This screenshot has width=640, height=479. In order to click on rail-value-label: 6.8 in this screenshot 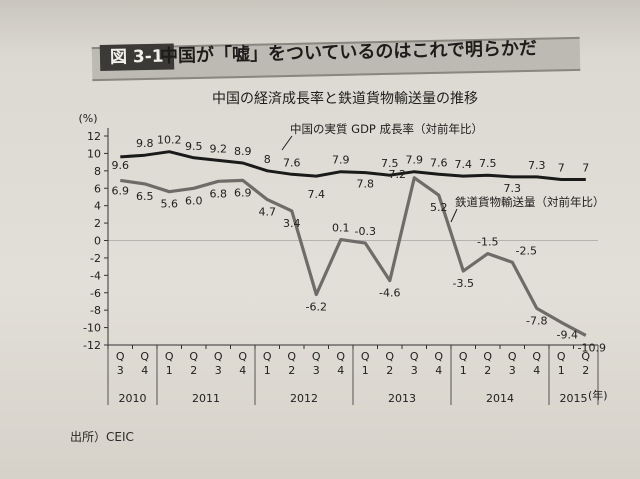, I will do `click(219, 193)`.